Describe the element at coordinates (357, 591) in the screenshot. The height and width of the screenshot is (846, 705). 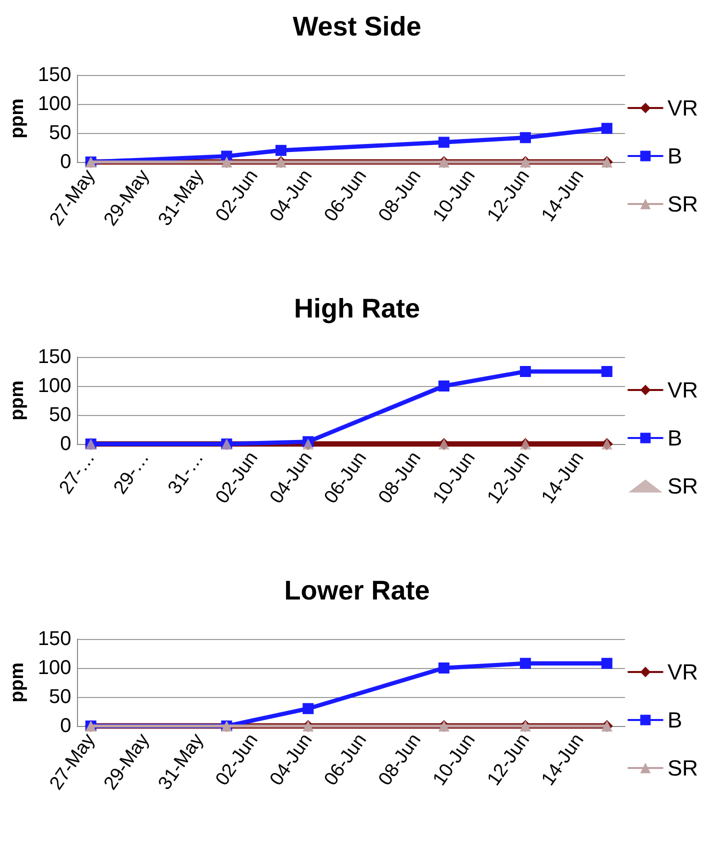
I see `chart-title: Lower Rate` at that location.